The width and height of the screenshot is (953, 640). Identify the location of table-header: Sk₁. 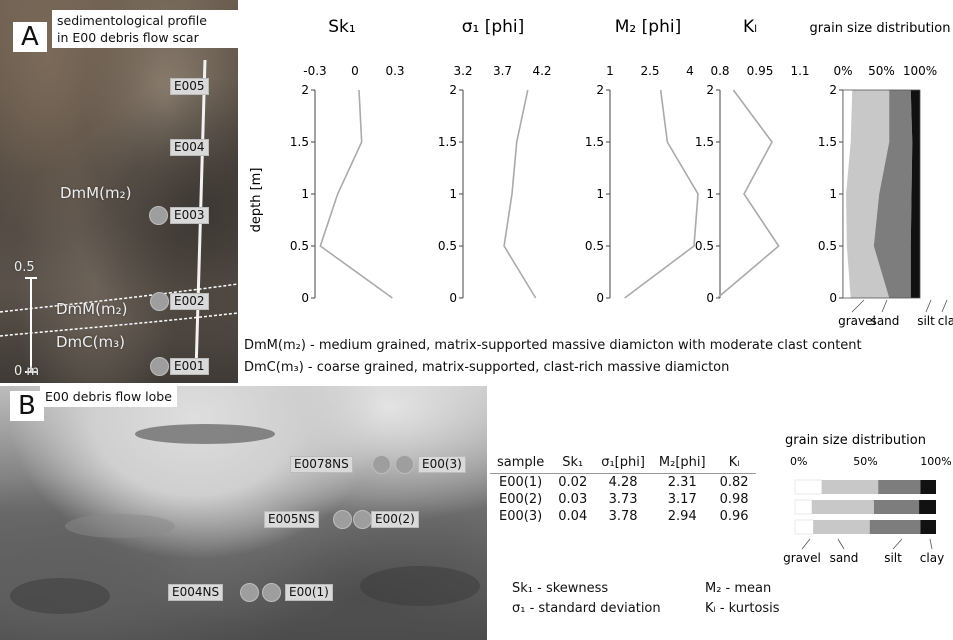
(573, 463).